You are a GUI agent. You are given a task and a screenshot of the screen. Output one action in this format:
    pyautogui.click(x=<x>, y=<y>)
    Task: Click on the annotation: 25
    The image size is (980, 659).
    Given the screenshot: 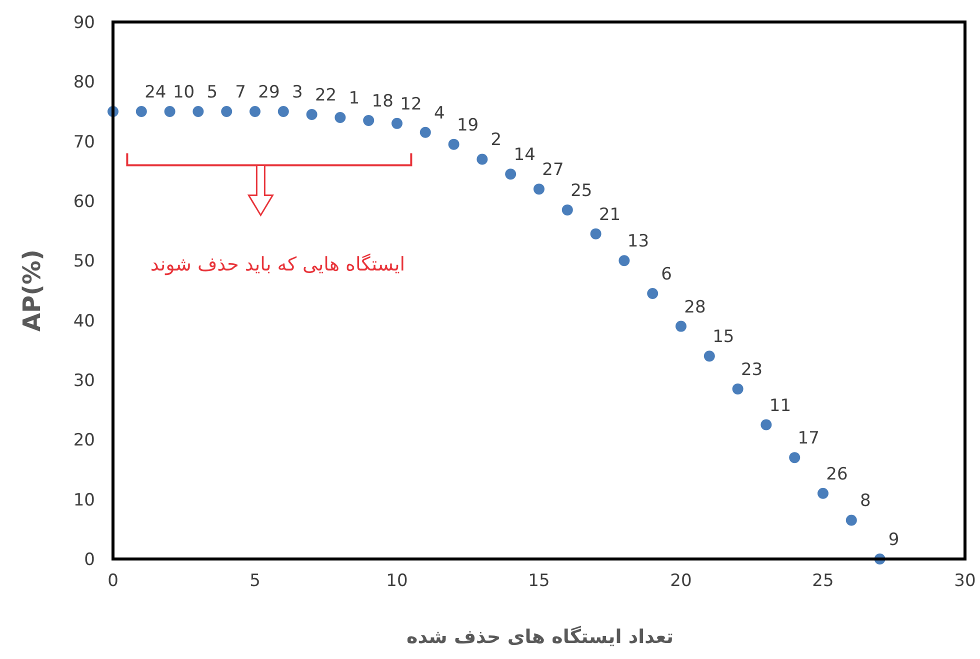 What is the action you would take?
    pyautogui.click(x=581, y=190)
    